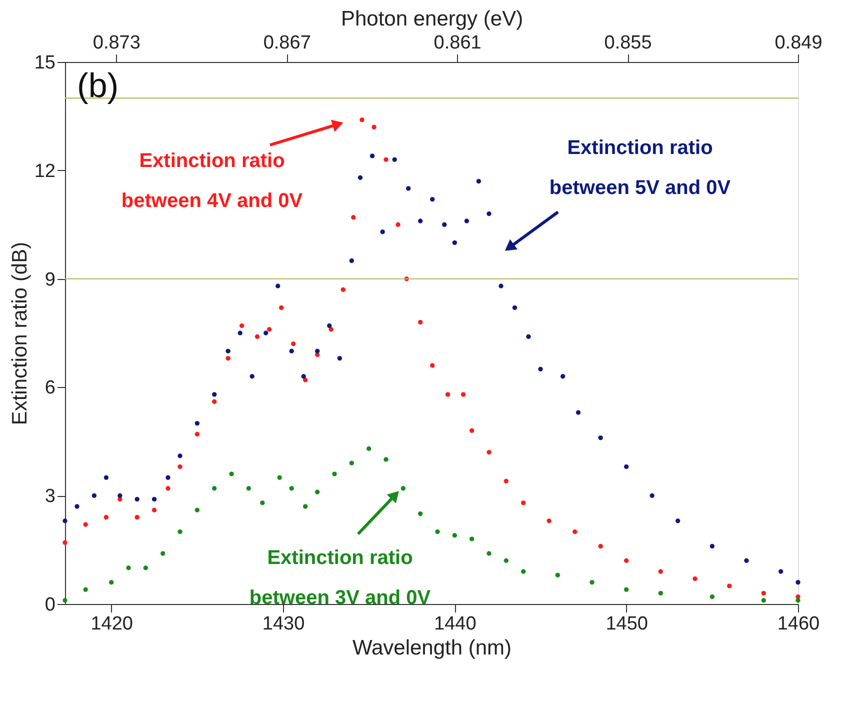  I want to click on y-tick-label: 12, so click(45, 171).